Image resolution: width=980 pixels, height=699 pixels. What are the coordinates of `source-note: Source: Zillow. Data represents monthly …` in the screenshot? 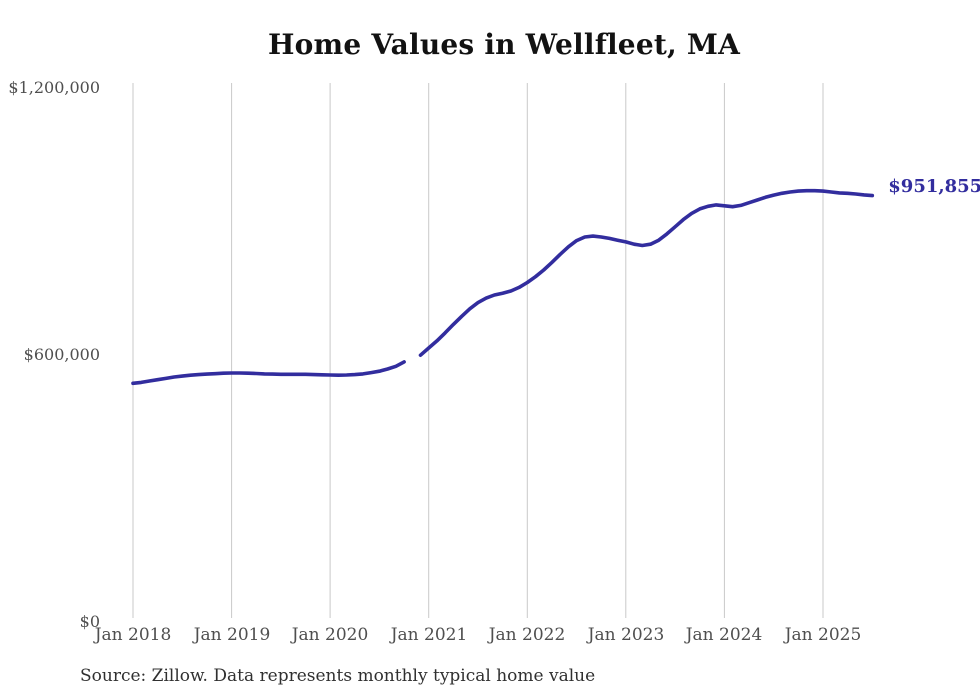 It's located at (338, 676).